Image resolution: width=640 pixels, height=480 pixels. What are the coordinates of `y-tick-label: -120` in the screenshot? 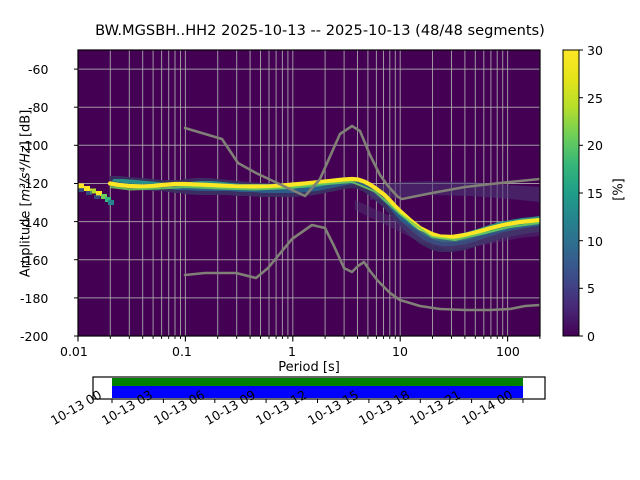 It's located at (34, 183).